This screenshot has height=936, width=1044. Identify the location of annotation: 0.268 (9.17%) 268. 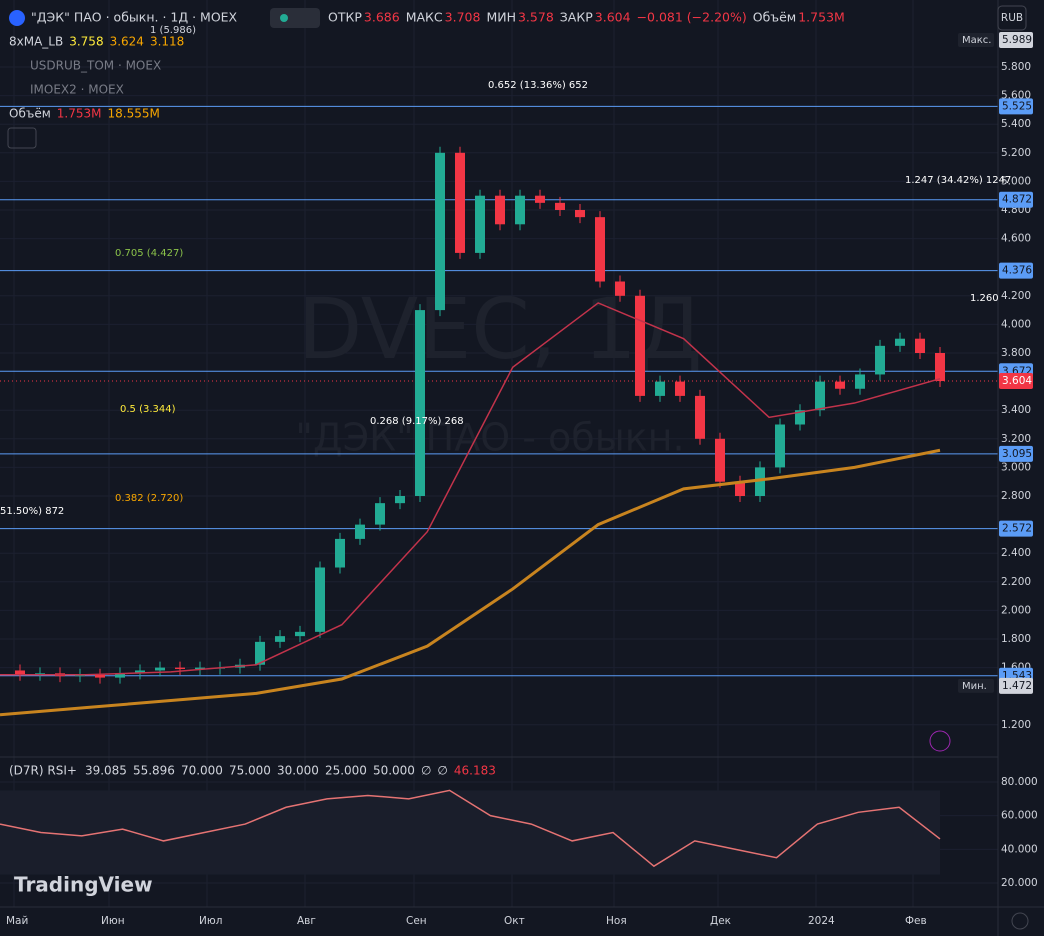
(417, 421).